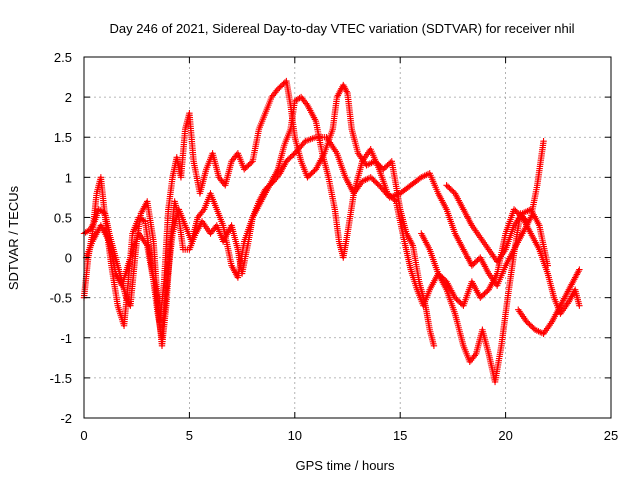 The height and width of the screenshot is (480, 640). Describe the element at coordinates (400, 435) in the screenshot. I see `x-tick-label: 15` at that location.